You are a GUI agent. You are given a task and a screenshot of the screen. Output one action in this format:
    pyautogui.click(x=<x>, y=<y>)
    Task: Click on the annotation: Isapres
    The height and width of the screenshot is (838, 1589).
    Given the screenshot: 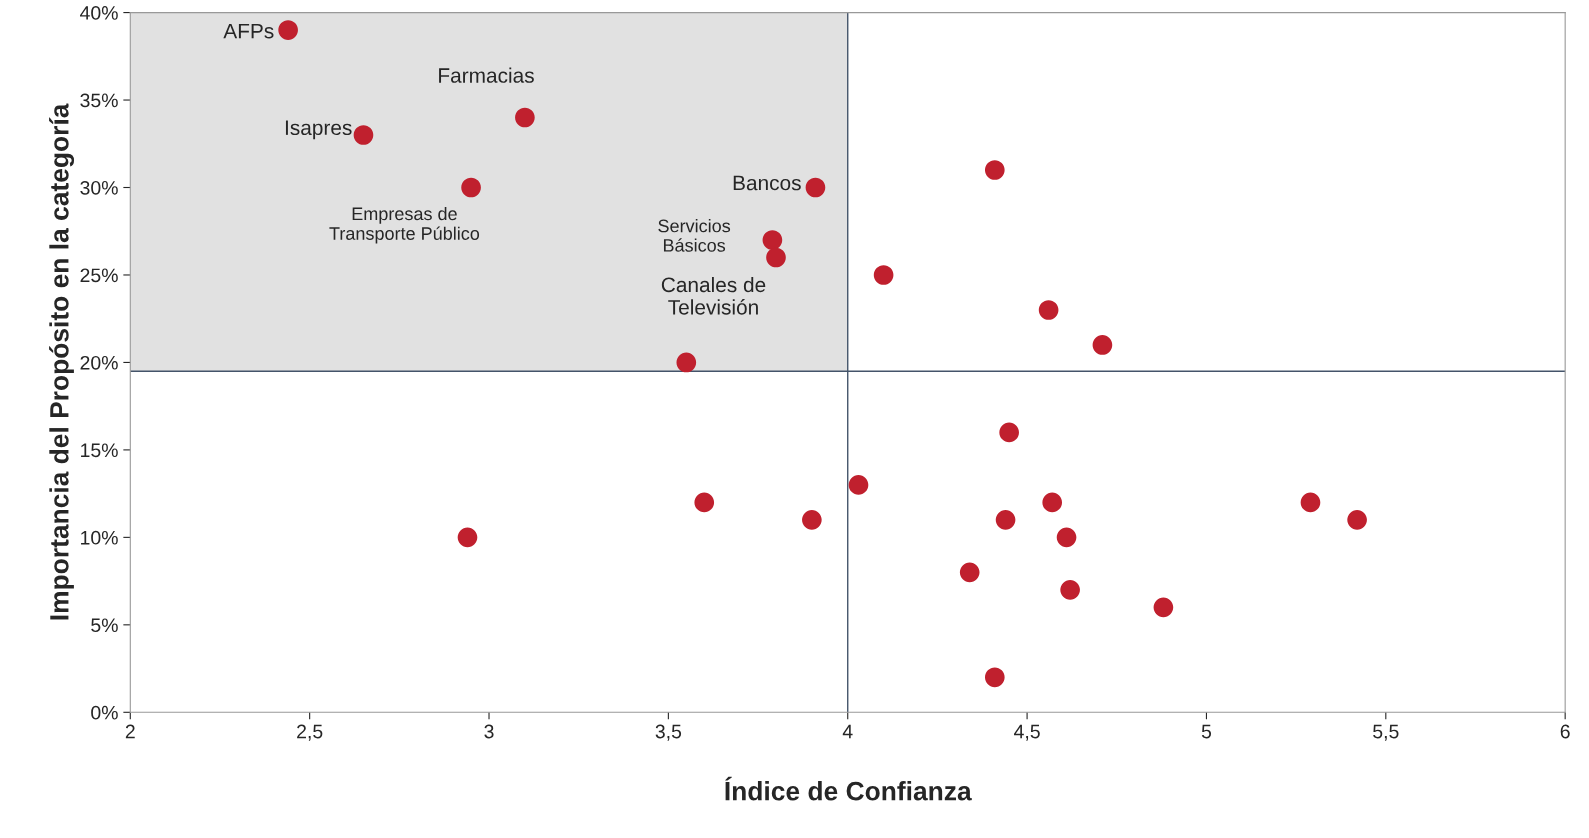 What is the action you would take?
    pyautogui.click(x=318, y=130)
    